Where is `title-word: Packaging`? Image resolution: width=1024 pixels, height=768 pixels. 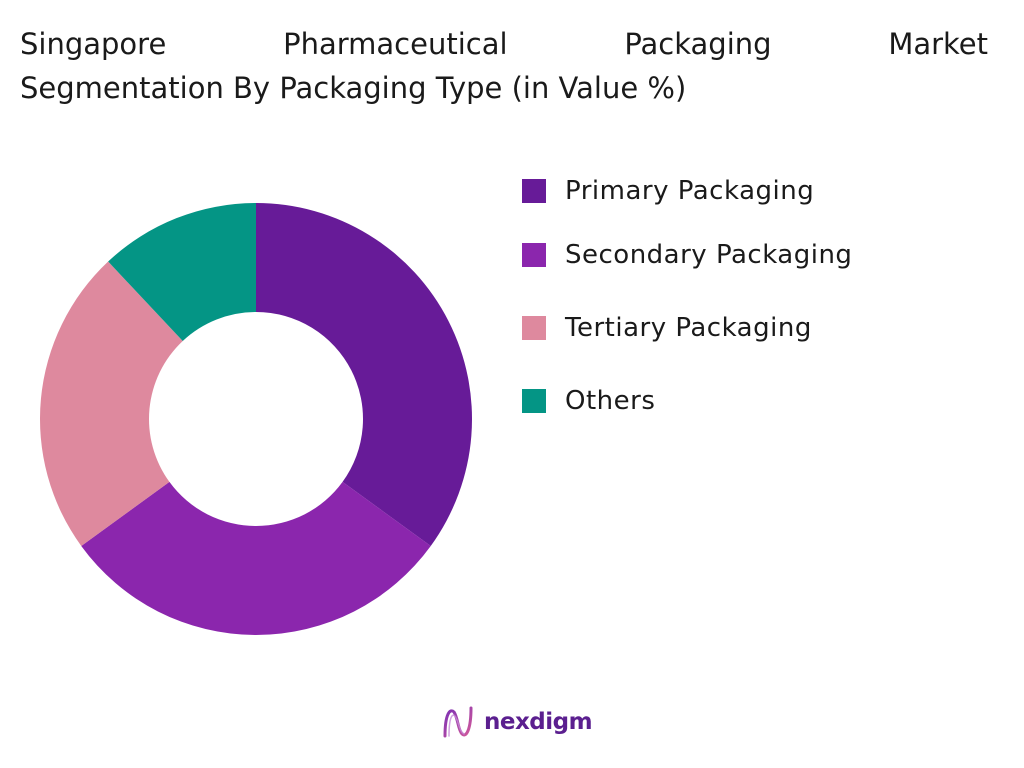
title-word: Packaging is located at coordinates (698, 44).